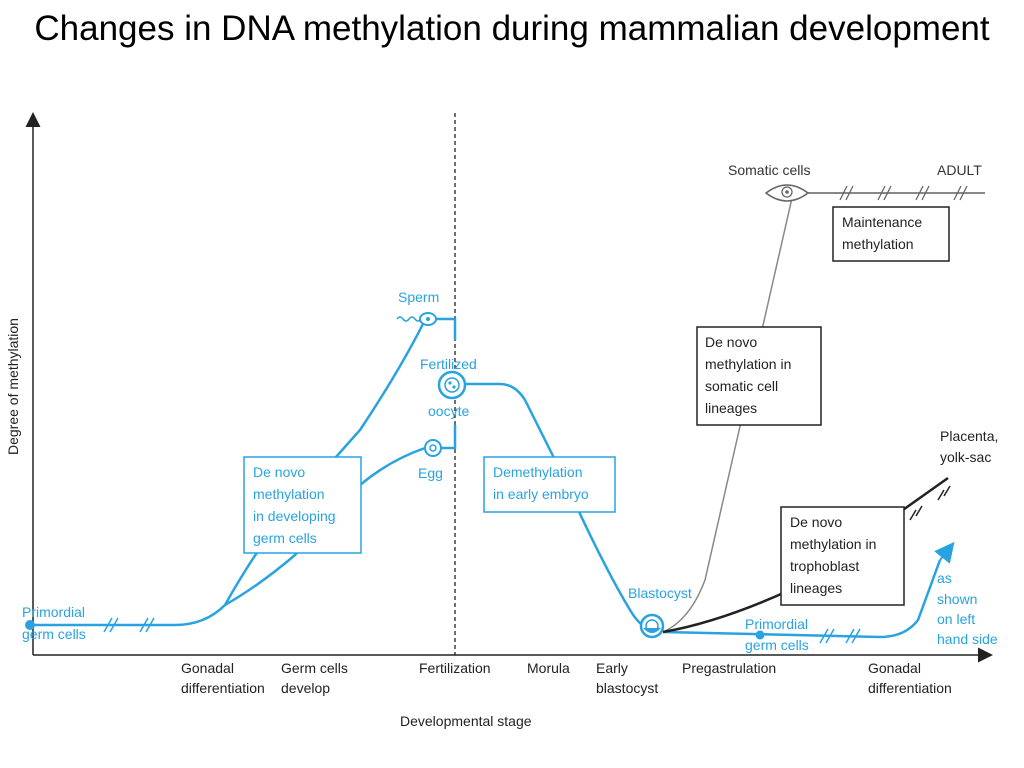 Image resolution: width=1024 pixels, height=768 pixels. I want to click on curve-somatic, so click(727, 415).